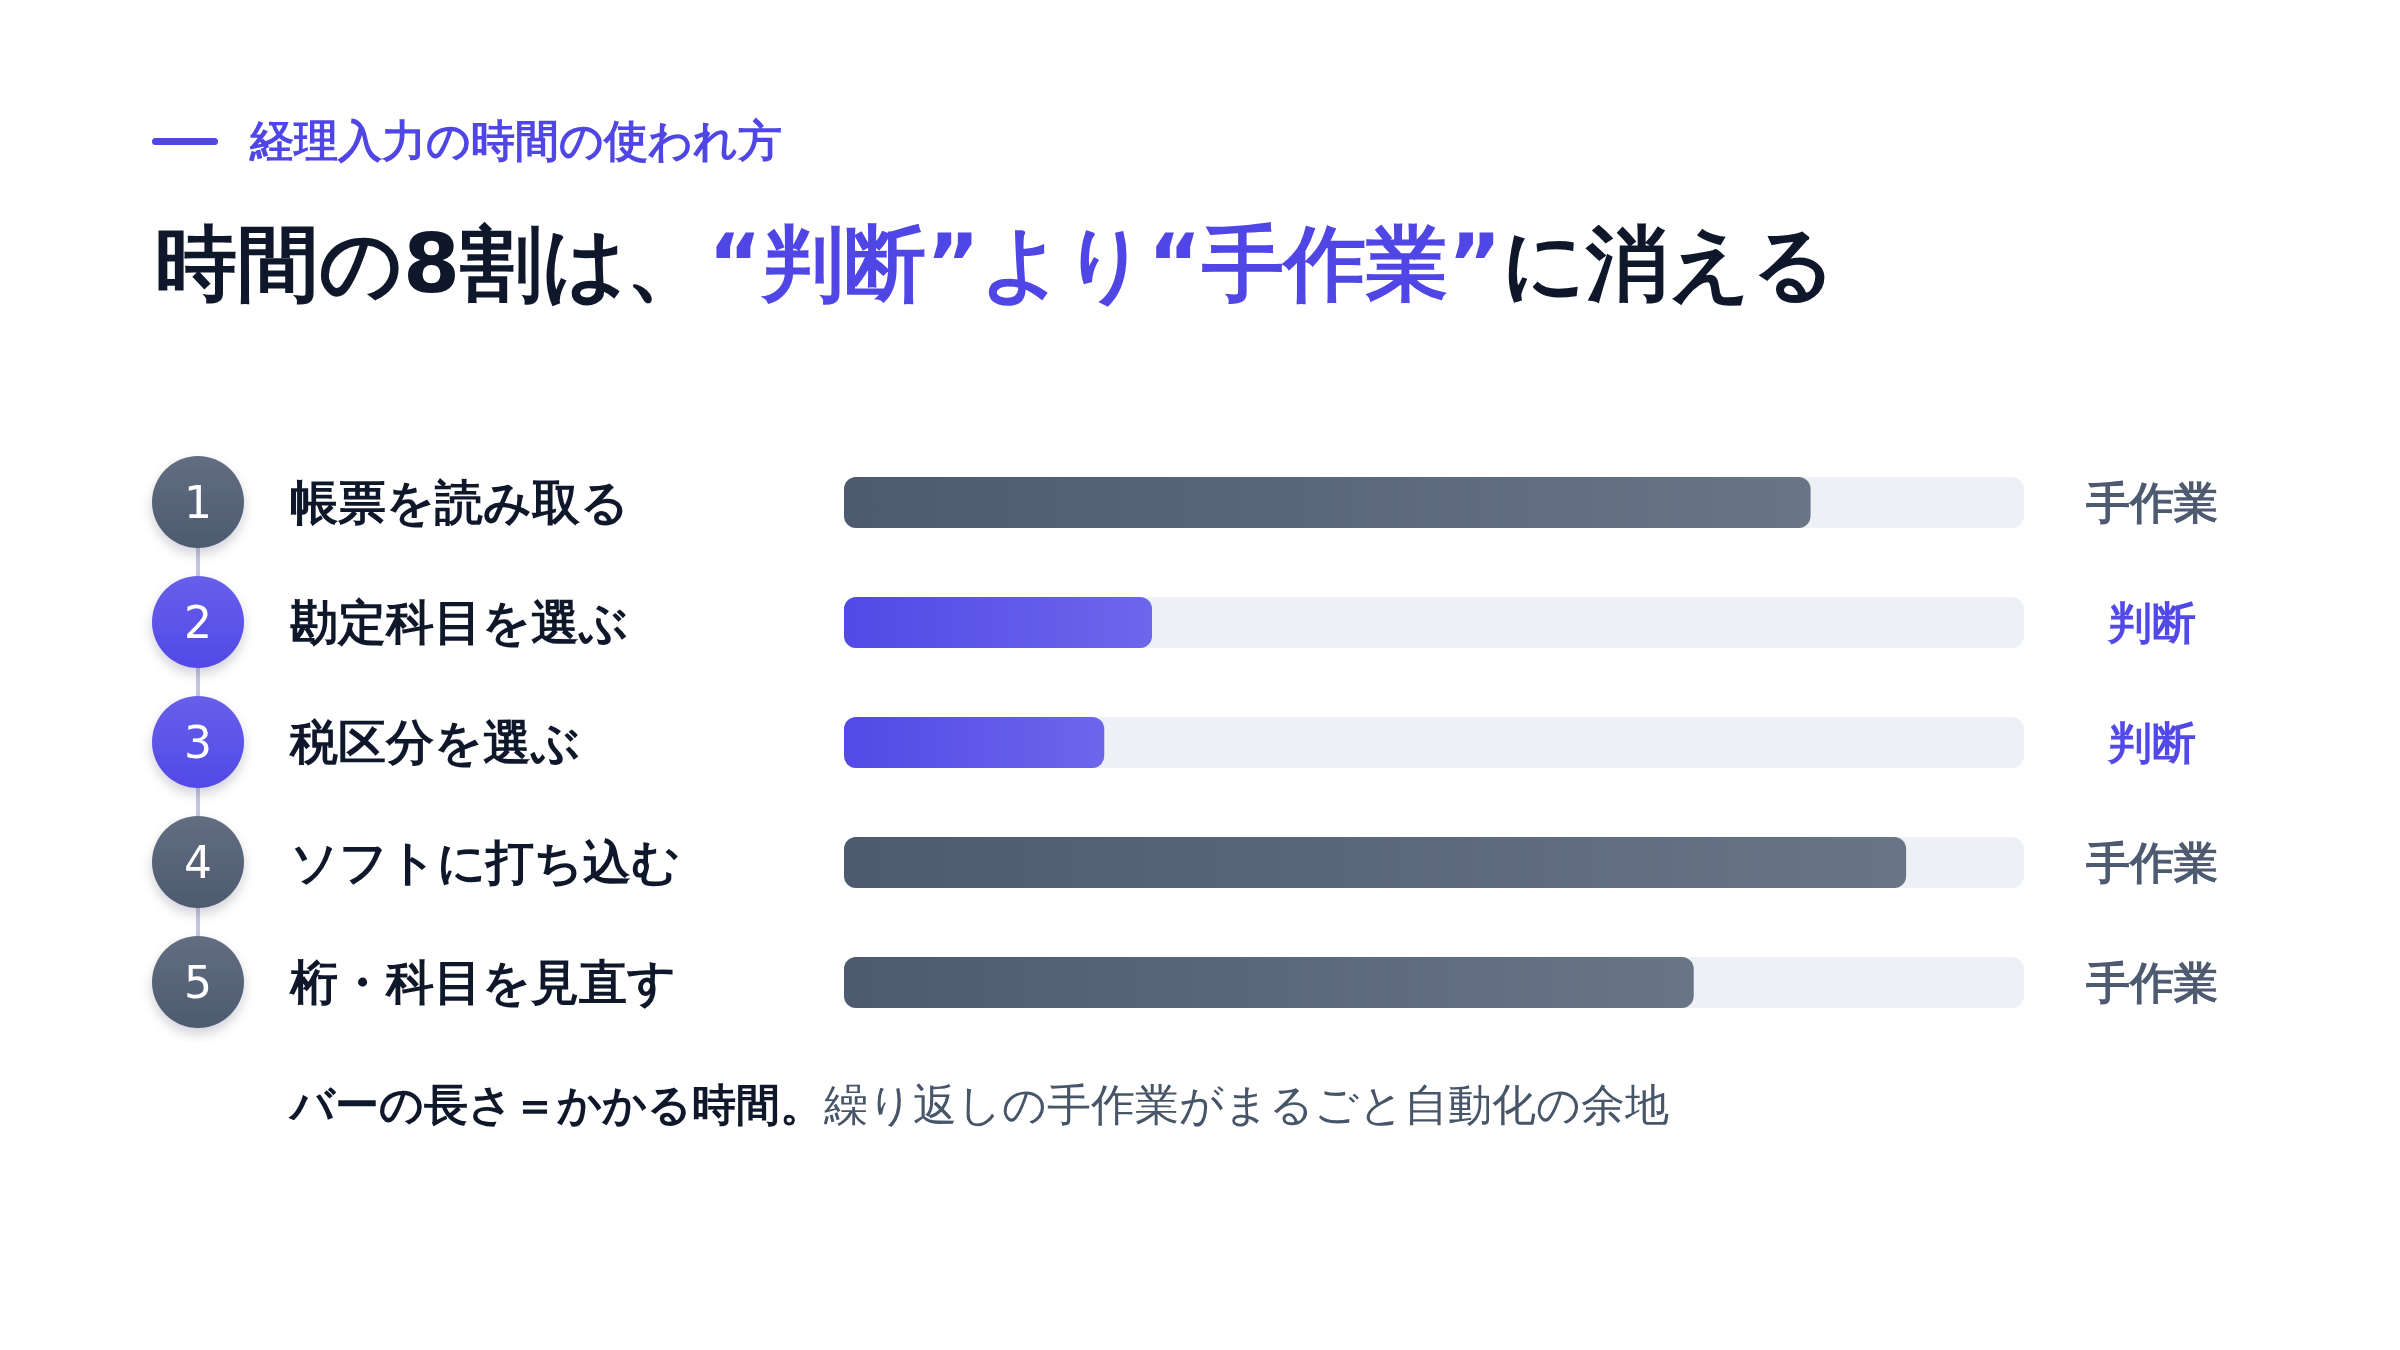  Describe the element at coordinates (485, 862) in the screenshot. I see `y-tick-label: ソフトに打ち込む` at that location.